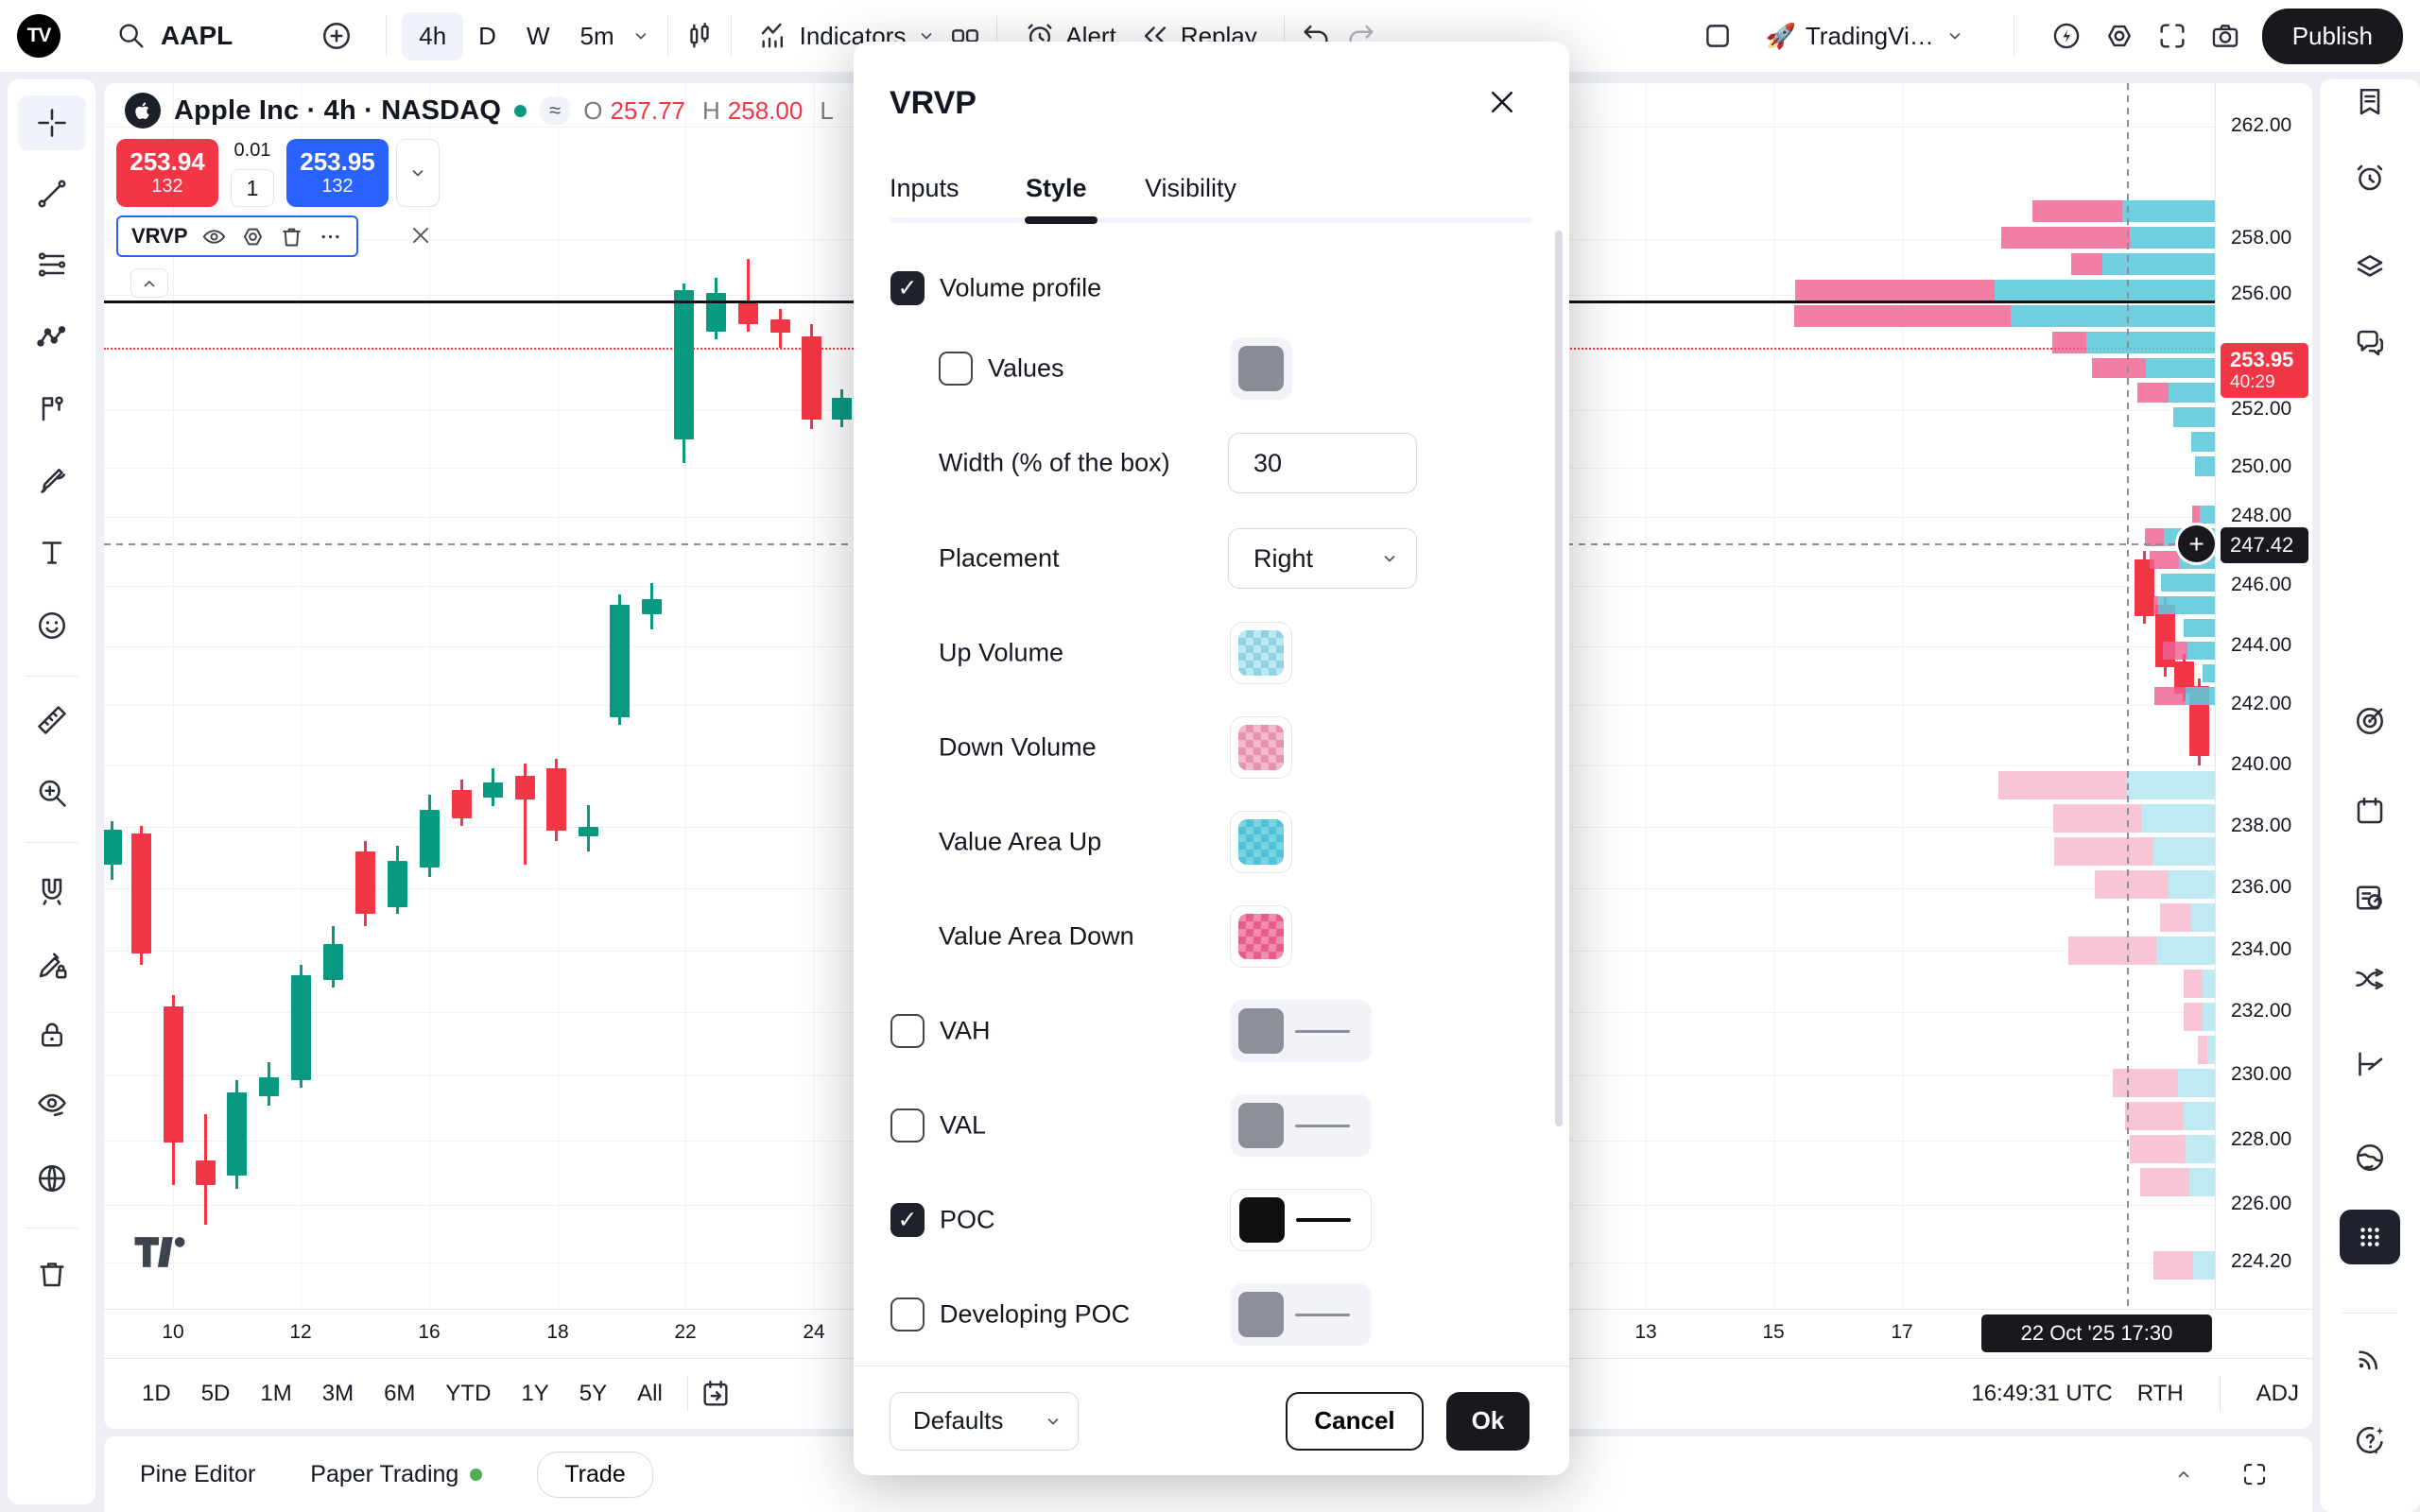 Image resolution: width=2420 pixels, height=1512 pixels. I want to click on tab-visibility: Visibility, so click(1191, 188).